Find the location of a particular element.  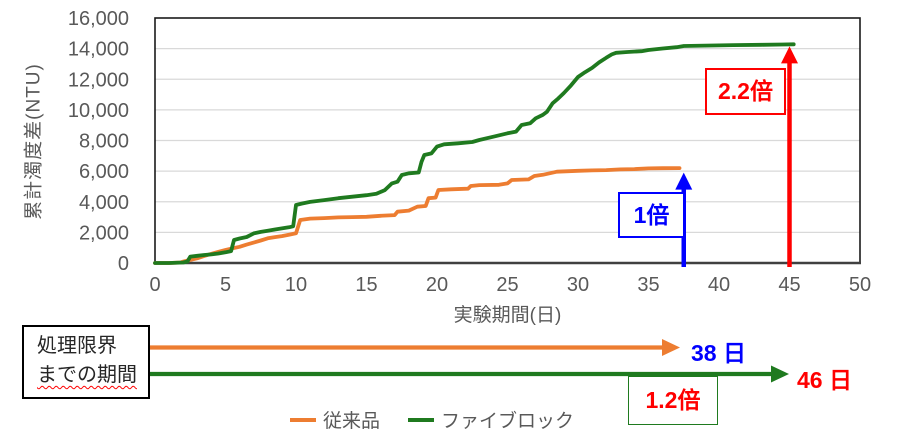

x-tick-label: 45 is located at coordinates (789, 285).